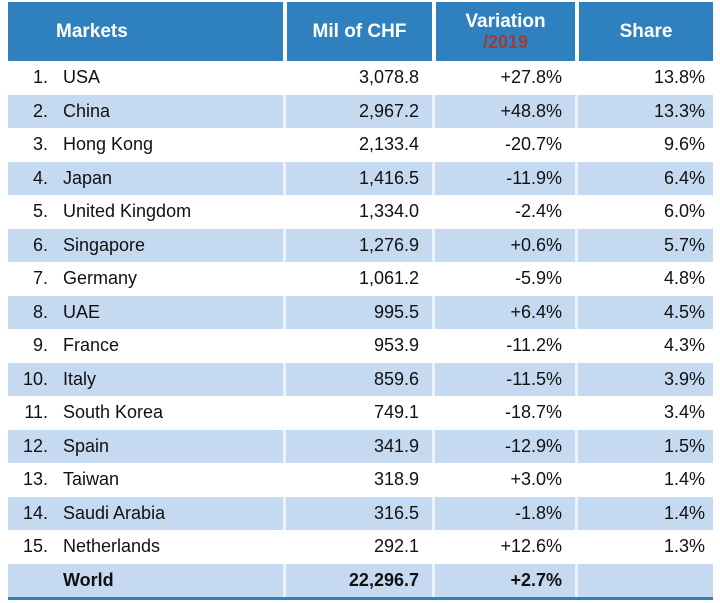  I want to click on chf-value: 2,133.4, so click(357, 145).